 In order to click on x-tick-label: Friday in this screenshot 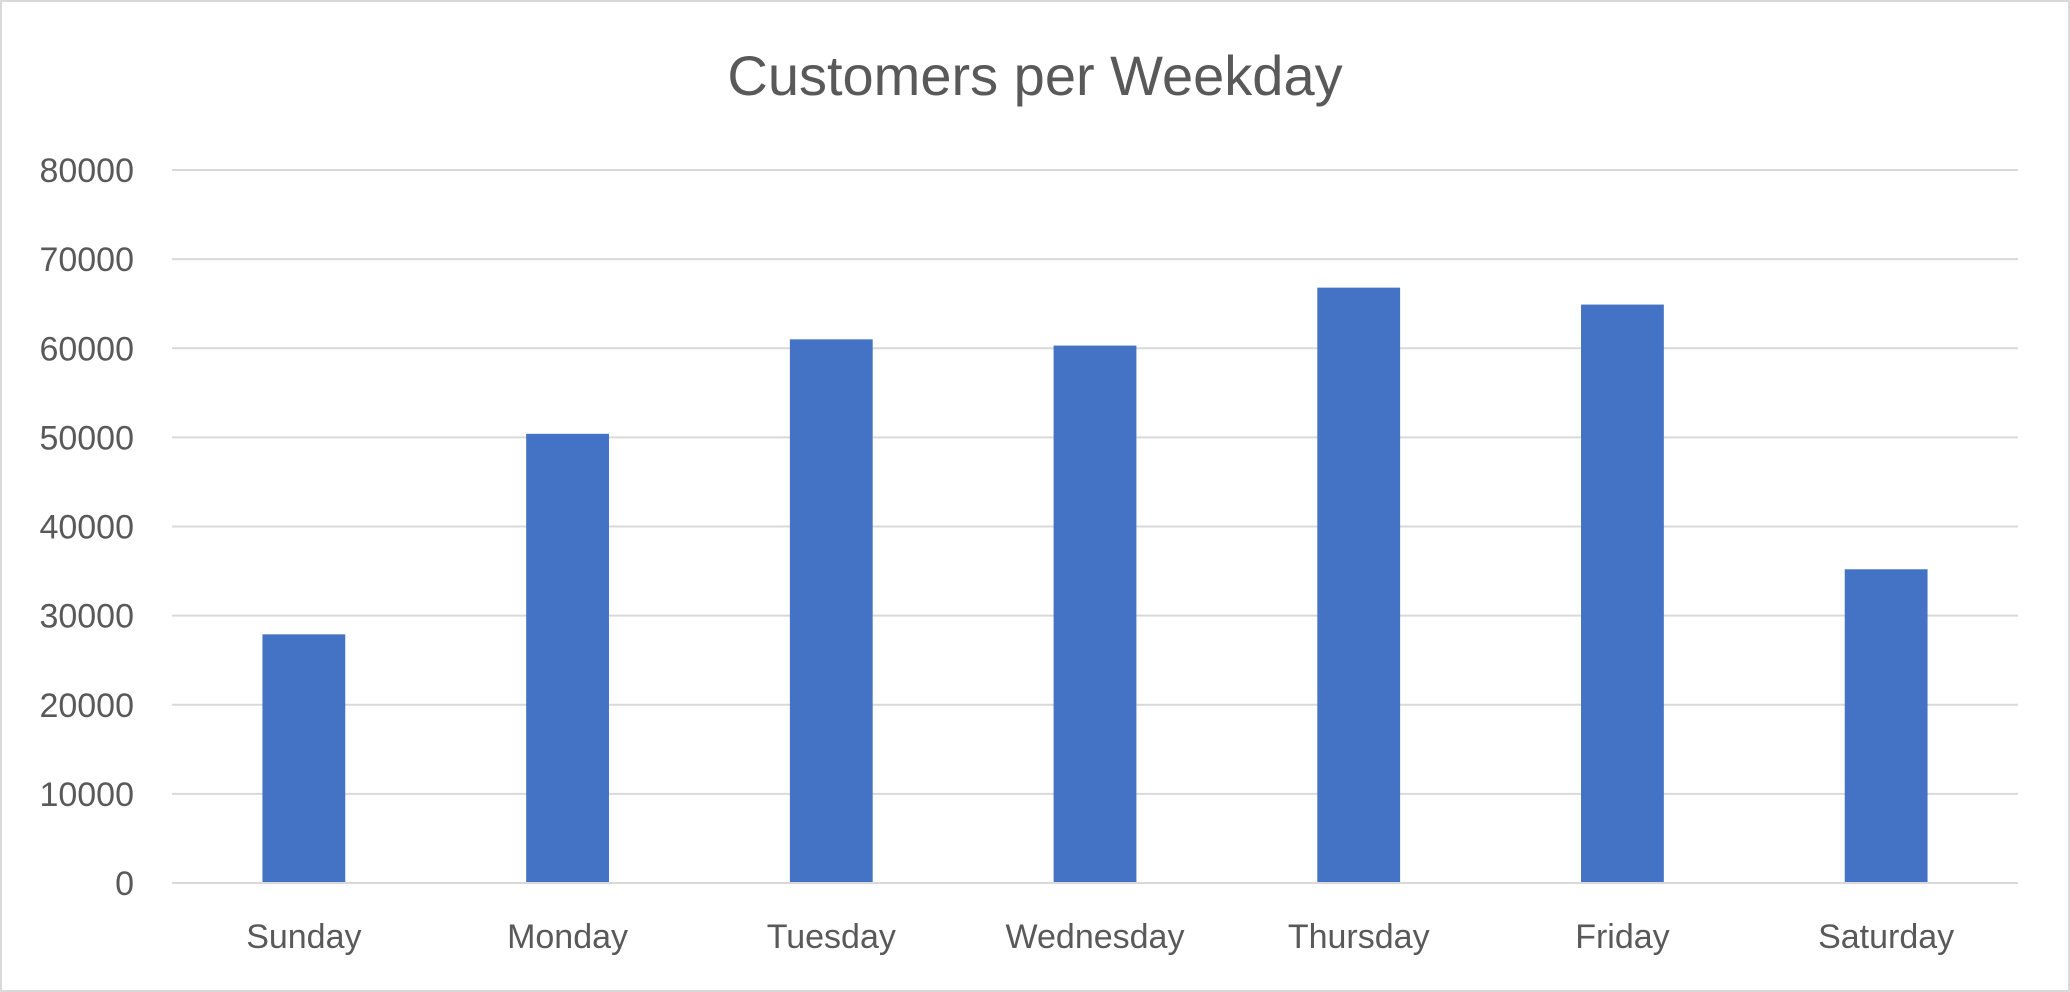, I will do `click(1622, 937)`.